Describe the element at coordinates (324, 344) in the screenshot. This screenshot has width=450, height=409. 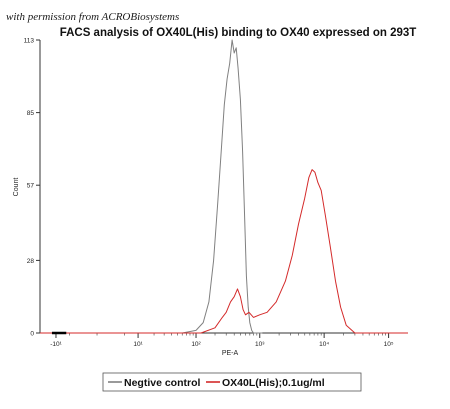
I see `x-tick-label: 10⁴` at that location.